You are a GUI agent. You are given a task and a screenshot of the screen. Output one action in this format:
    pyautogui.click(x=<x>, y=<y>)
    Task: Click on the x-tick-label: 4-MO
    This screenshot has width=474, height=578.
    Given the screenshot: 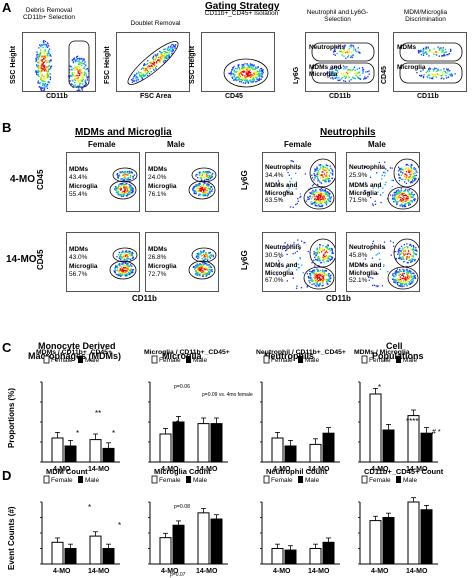 What is the action you would take?
    pyautogui.click(x=380, y=469)
    